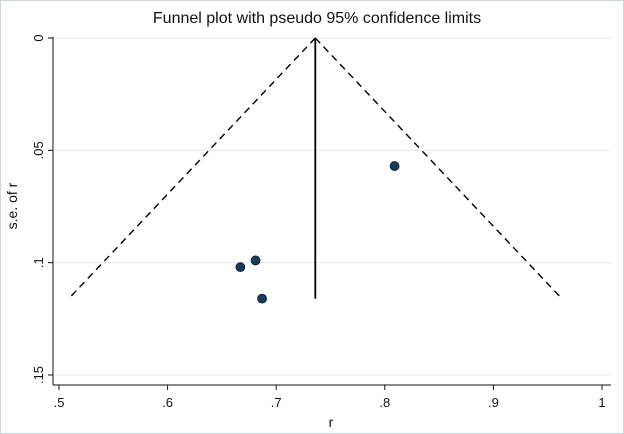 The width and height of the screenshot is (624, 434). Describe the element at coordinates (384, 402) in the screenshot. I see `x-tick-label-3: .8` at that location.